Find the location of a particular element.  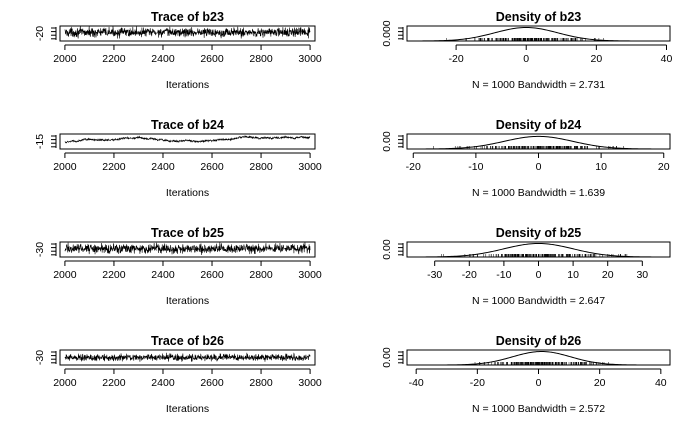

x-tick-label: 30 is located at coordinates (642, 275).